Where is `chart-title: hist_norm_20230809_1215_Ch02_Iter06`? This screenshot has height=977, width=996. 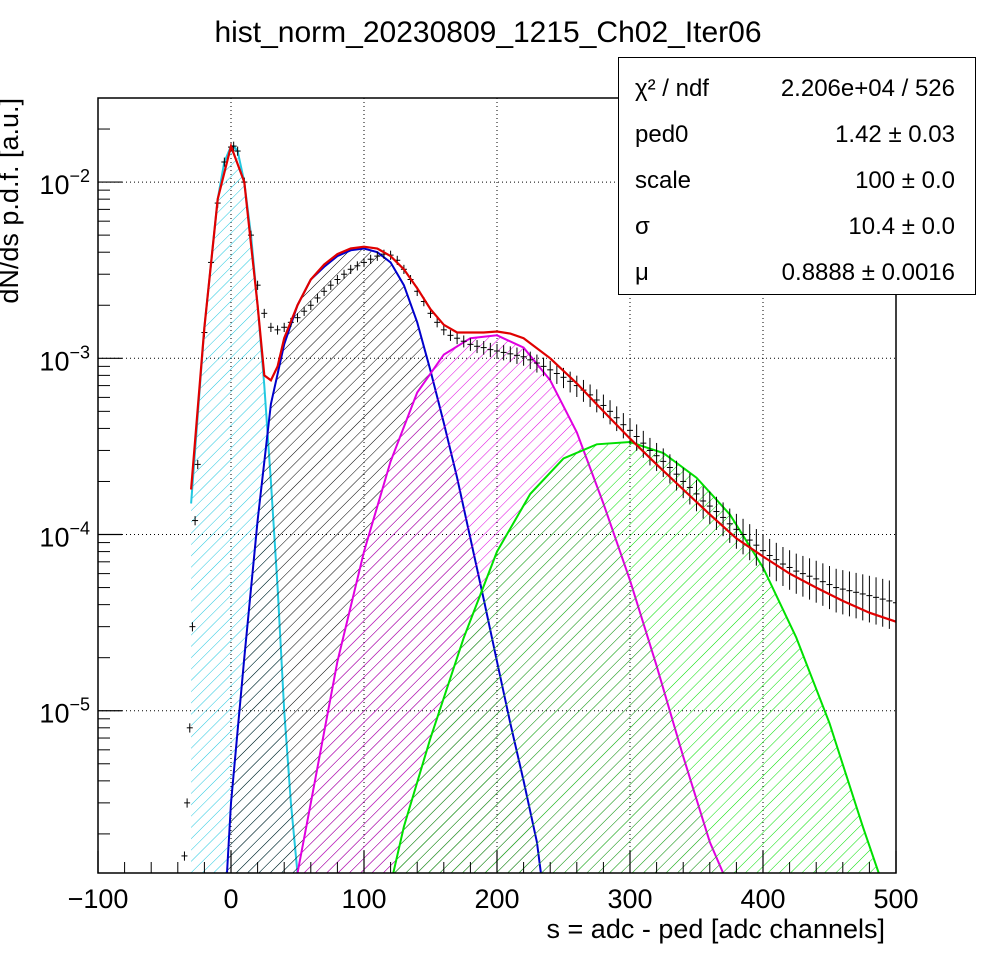 chart-title: hist_norm_20230809_1215_Ch02_Iter06 is located at coordinates (487, 32).